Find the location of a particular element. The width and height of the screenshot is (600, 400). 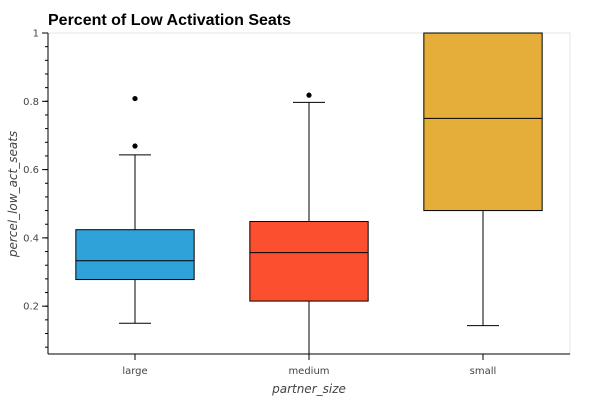

y-tick-label: 0.4 is located at coordinates (31, 238).